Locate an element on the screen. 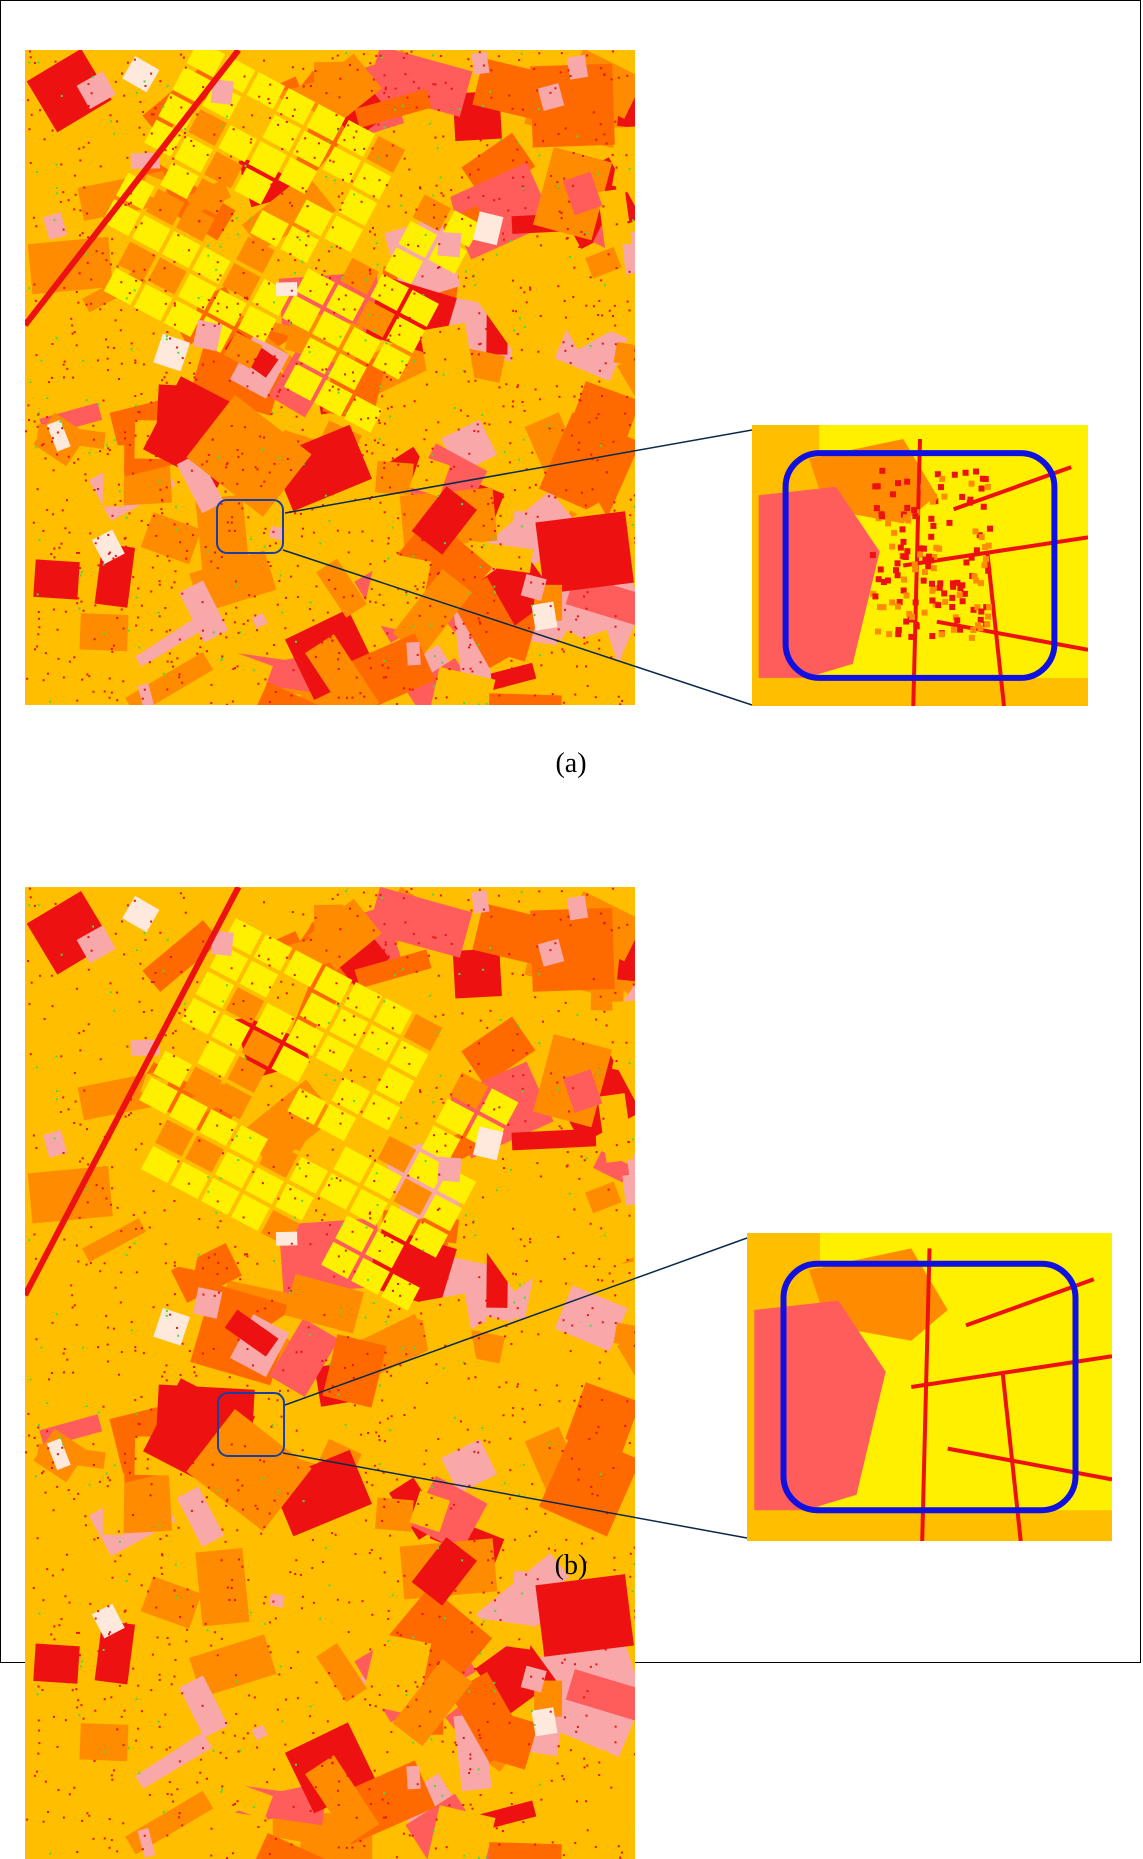  zoom-inset-a is located at coordinates (920, 565).